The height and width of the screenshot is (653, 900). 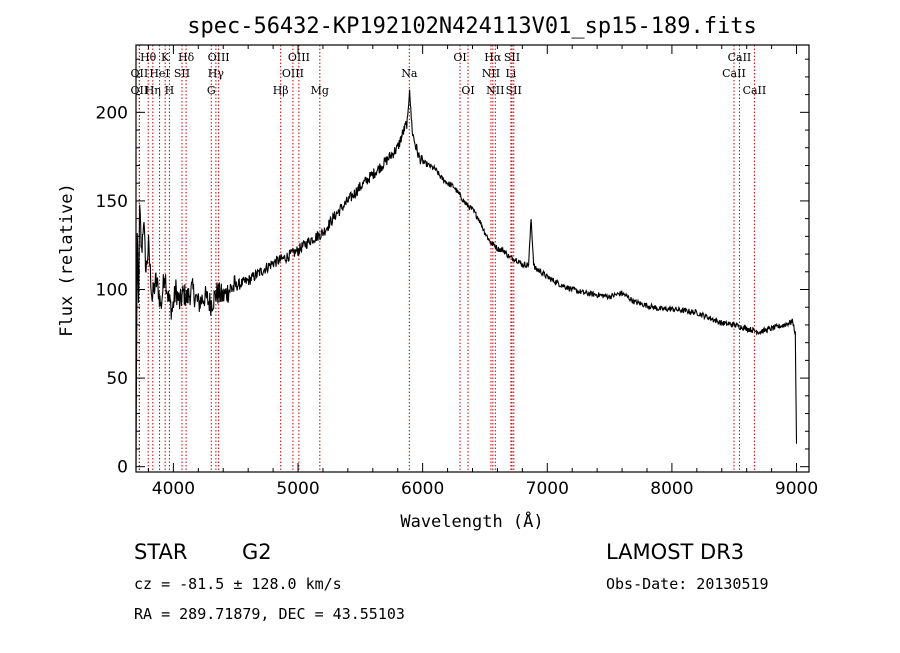 What do you see at coordinates (165, 57) in the screenshot?
I see `line-marker-label-1: K` at bounding box center [165, 57].